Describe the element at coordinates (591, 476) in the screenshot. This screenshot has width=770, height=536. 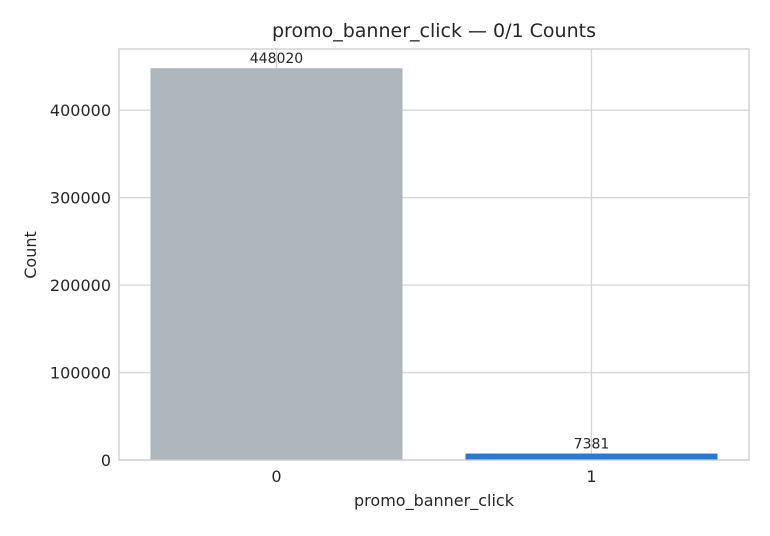
I see `x-tick-label: 1` at that location.